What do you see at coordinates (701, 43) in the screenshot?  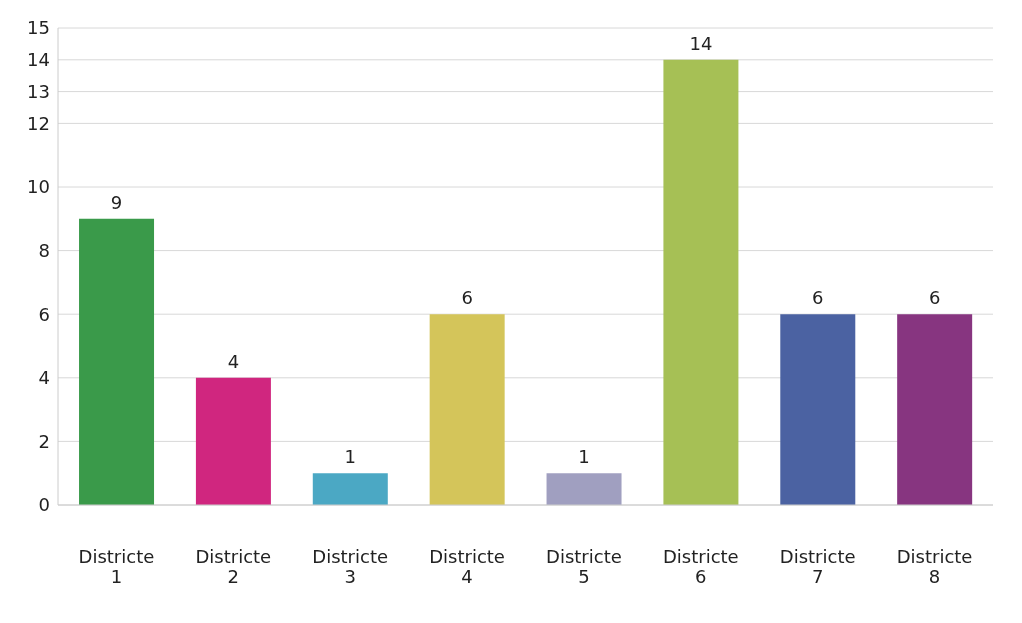 I see `data-label: 14` at bounding box center [701, 43].